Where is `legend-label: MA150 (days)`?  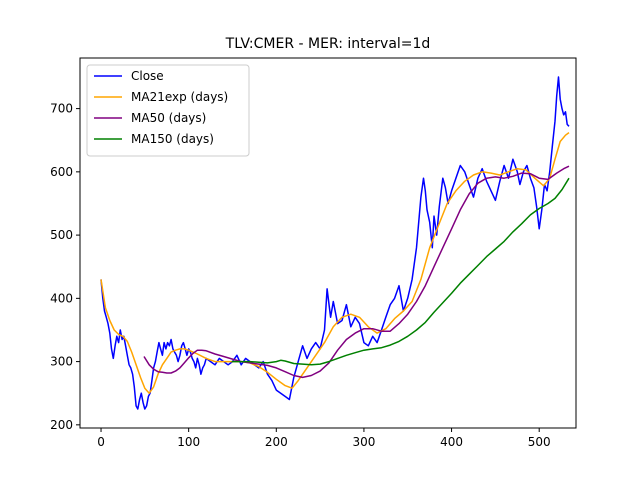
legend-label: MA150 (days) is located at coordinates (172, 139).